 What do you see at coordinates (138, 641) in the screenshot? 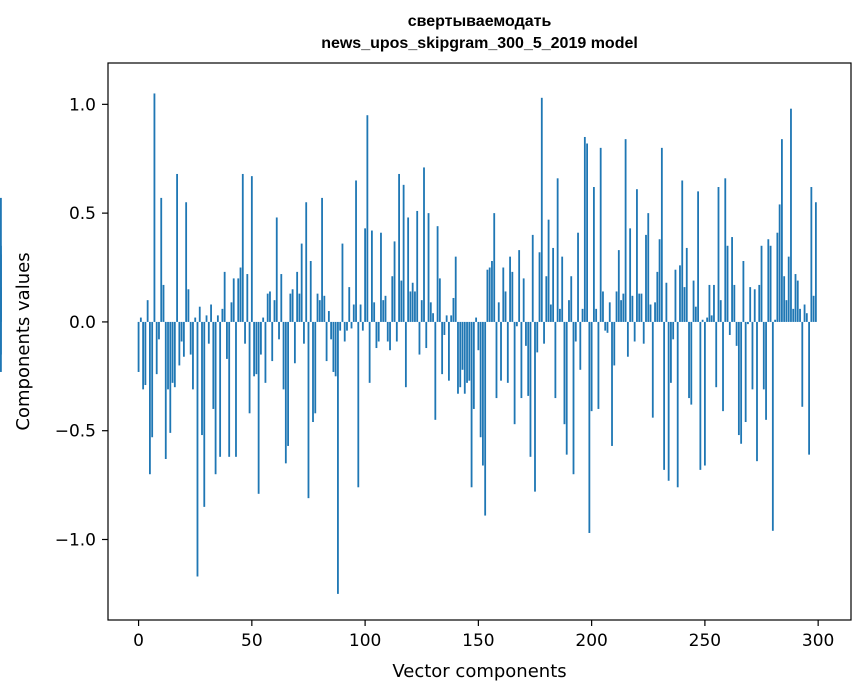
I see `x-tick-label: 0` at bounding box center [138, 641].